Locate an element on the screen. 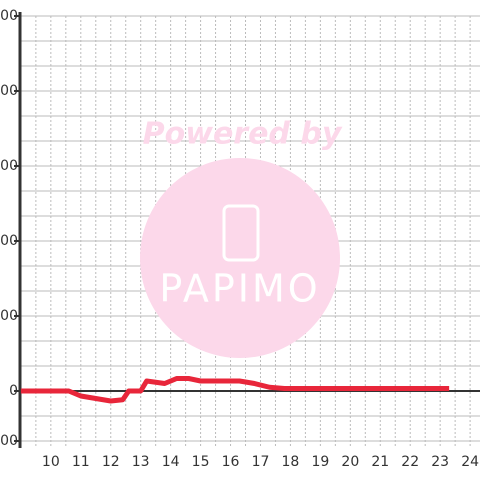 Image resolution: width=480 pixels, height=480 pixels. y-tick-label: 150,000 is located at coordinates (9, 16).